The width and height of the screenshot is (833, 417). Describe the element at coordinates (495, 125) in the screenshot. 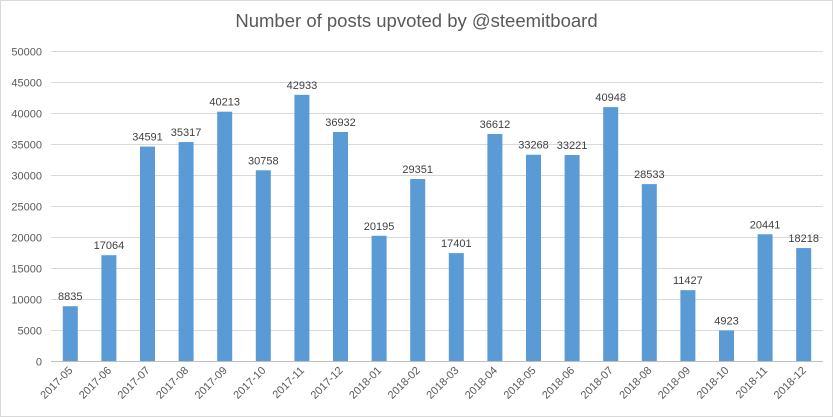

I see `data-label: 36612` at that location.